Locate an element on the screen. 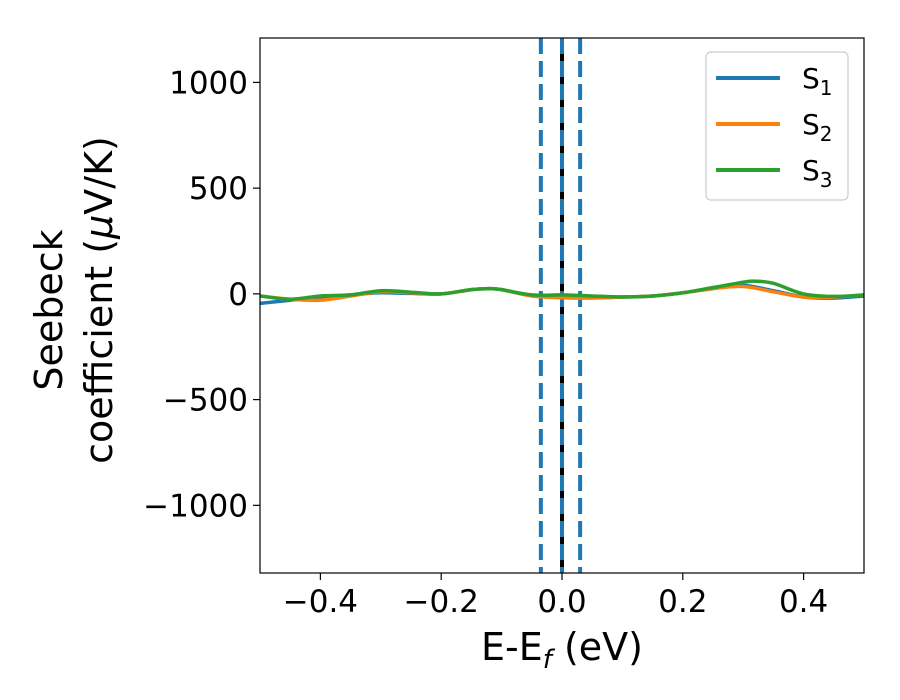 The height and width of the screenshot is (700, 900). y-axis-title-line1: Seebeck is located at coordinates (49, 309).